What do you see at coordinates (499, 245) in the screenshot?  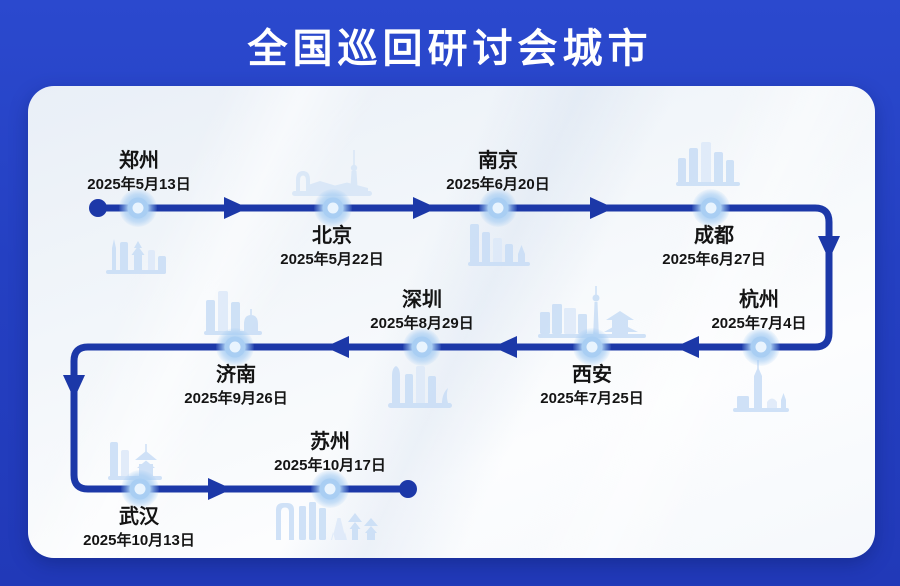 I see `nanjing-skyline-icon` at bounding box center [499, 245].